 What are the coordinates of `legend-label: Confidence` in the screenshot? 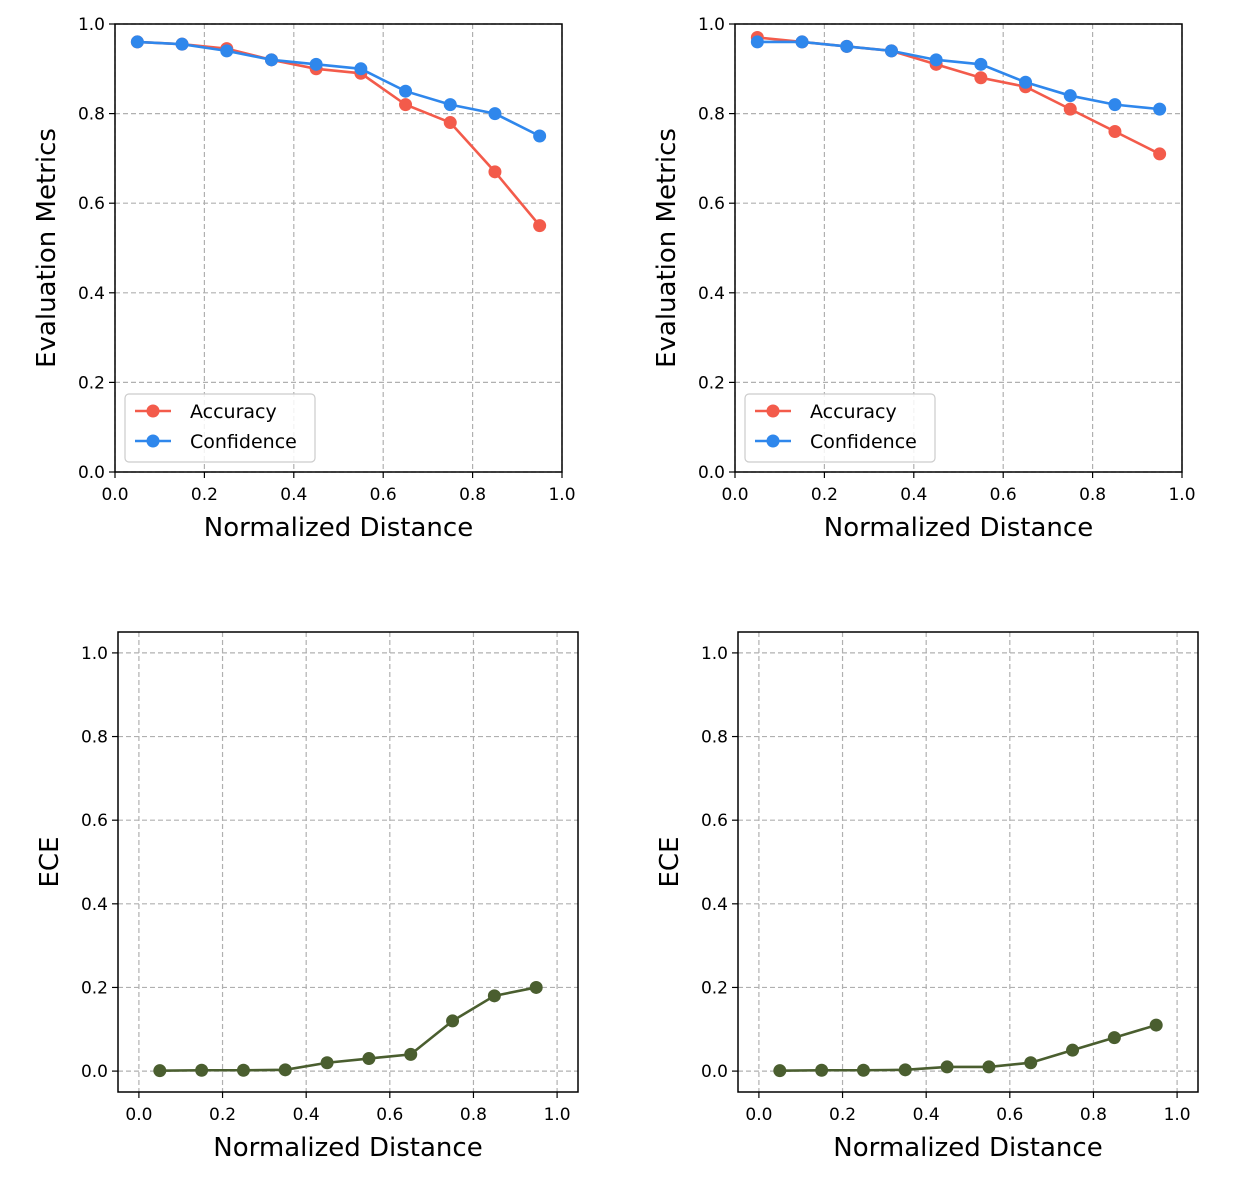 It's located at (243, 442).